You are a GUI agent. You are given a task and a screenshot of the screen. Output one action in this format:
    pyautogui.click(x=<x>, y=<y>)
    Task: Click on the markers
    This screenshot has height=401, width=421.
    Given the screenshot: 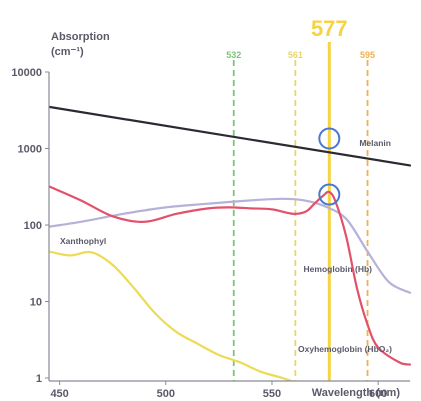 What is the action you would take?
    pyautogui.click(x=329, y=166)
    